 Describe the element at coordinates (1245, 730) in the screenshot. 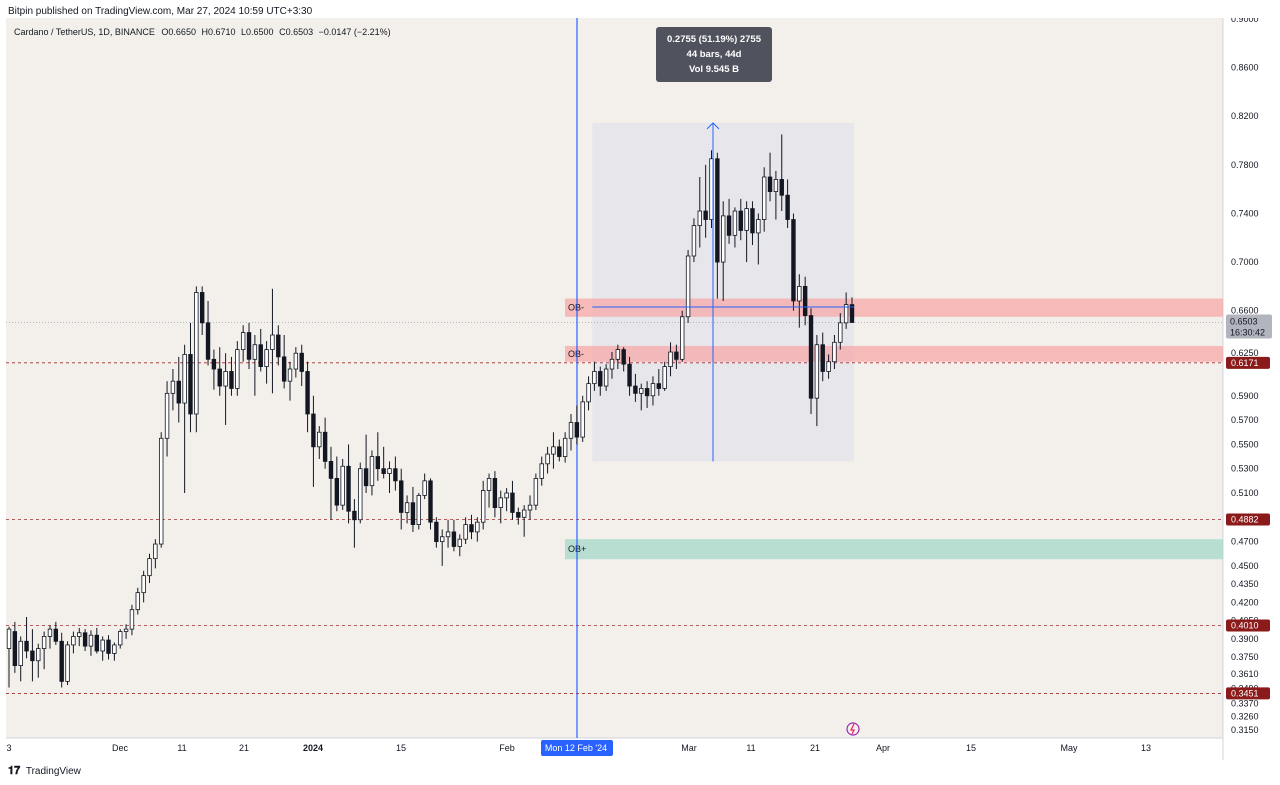

I see `price-tick-label: 0.3150` at that location.